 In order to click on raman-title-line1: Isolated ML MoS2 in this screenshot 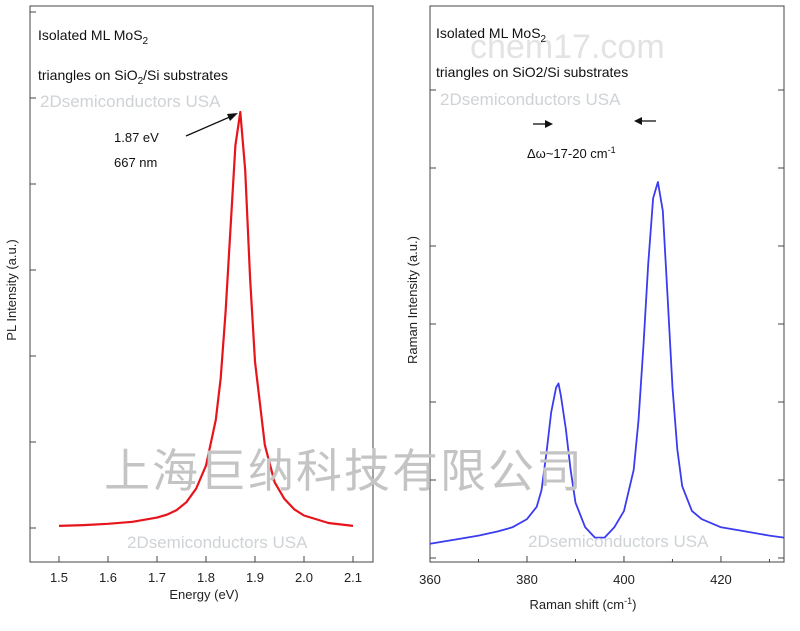, I will do `click(491, 35)`.